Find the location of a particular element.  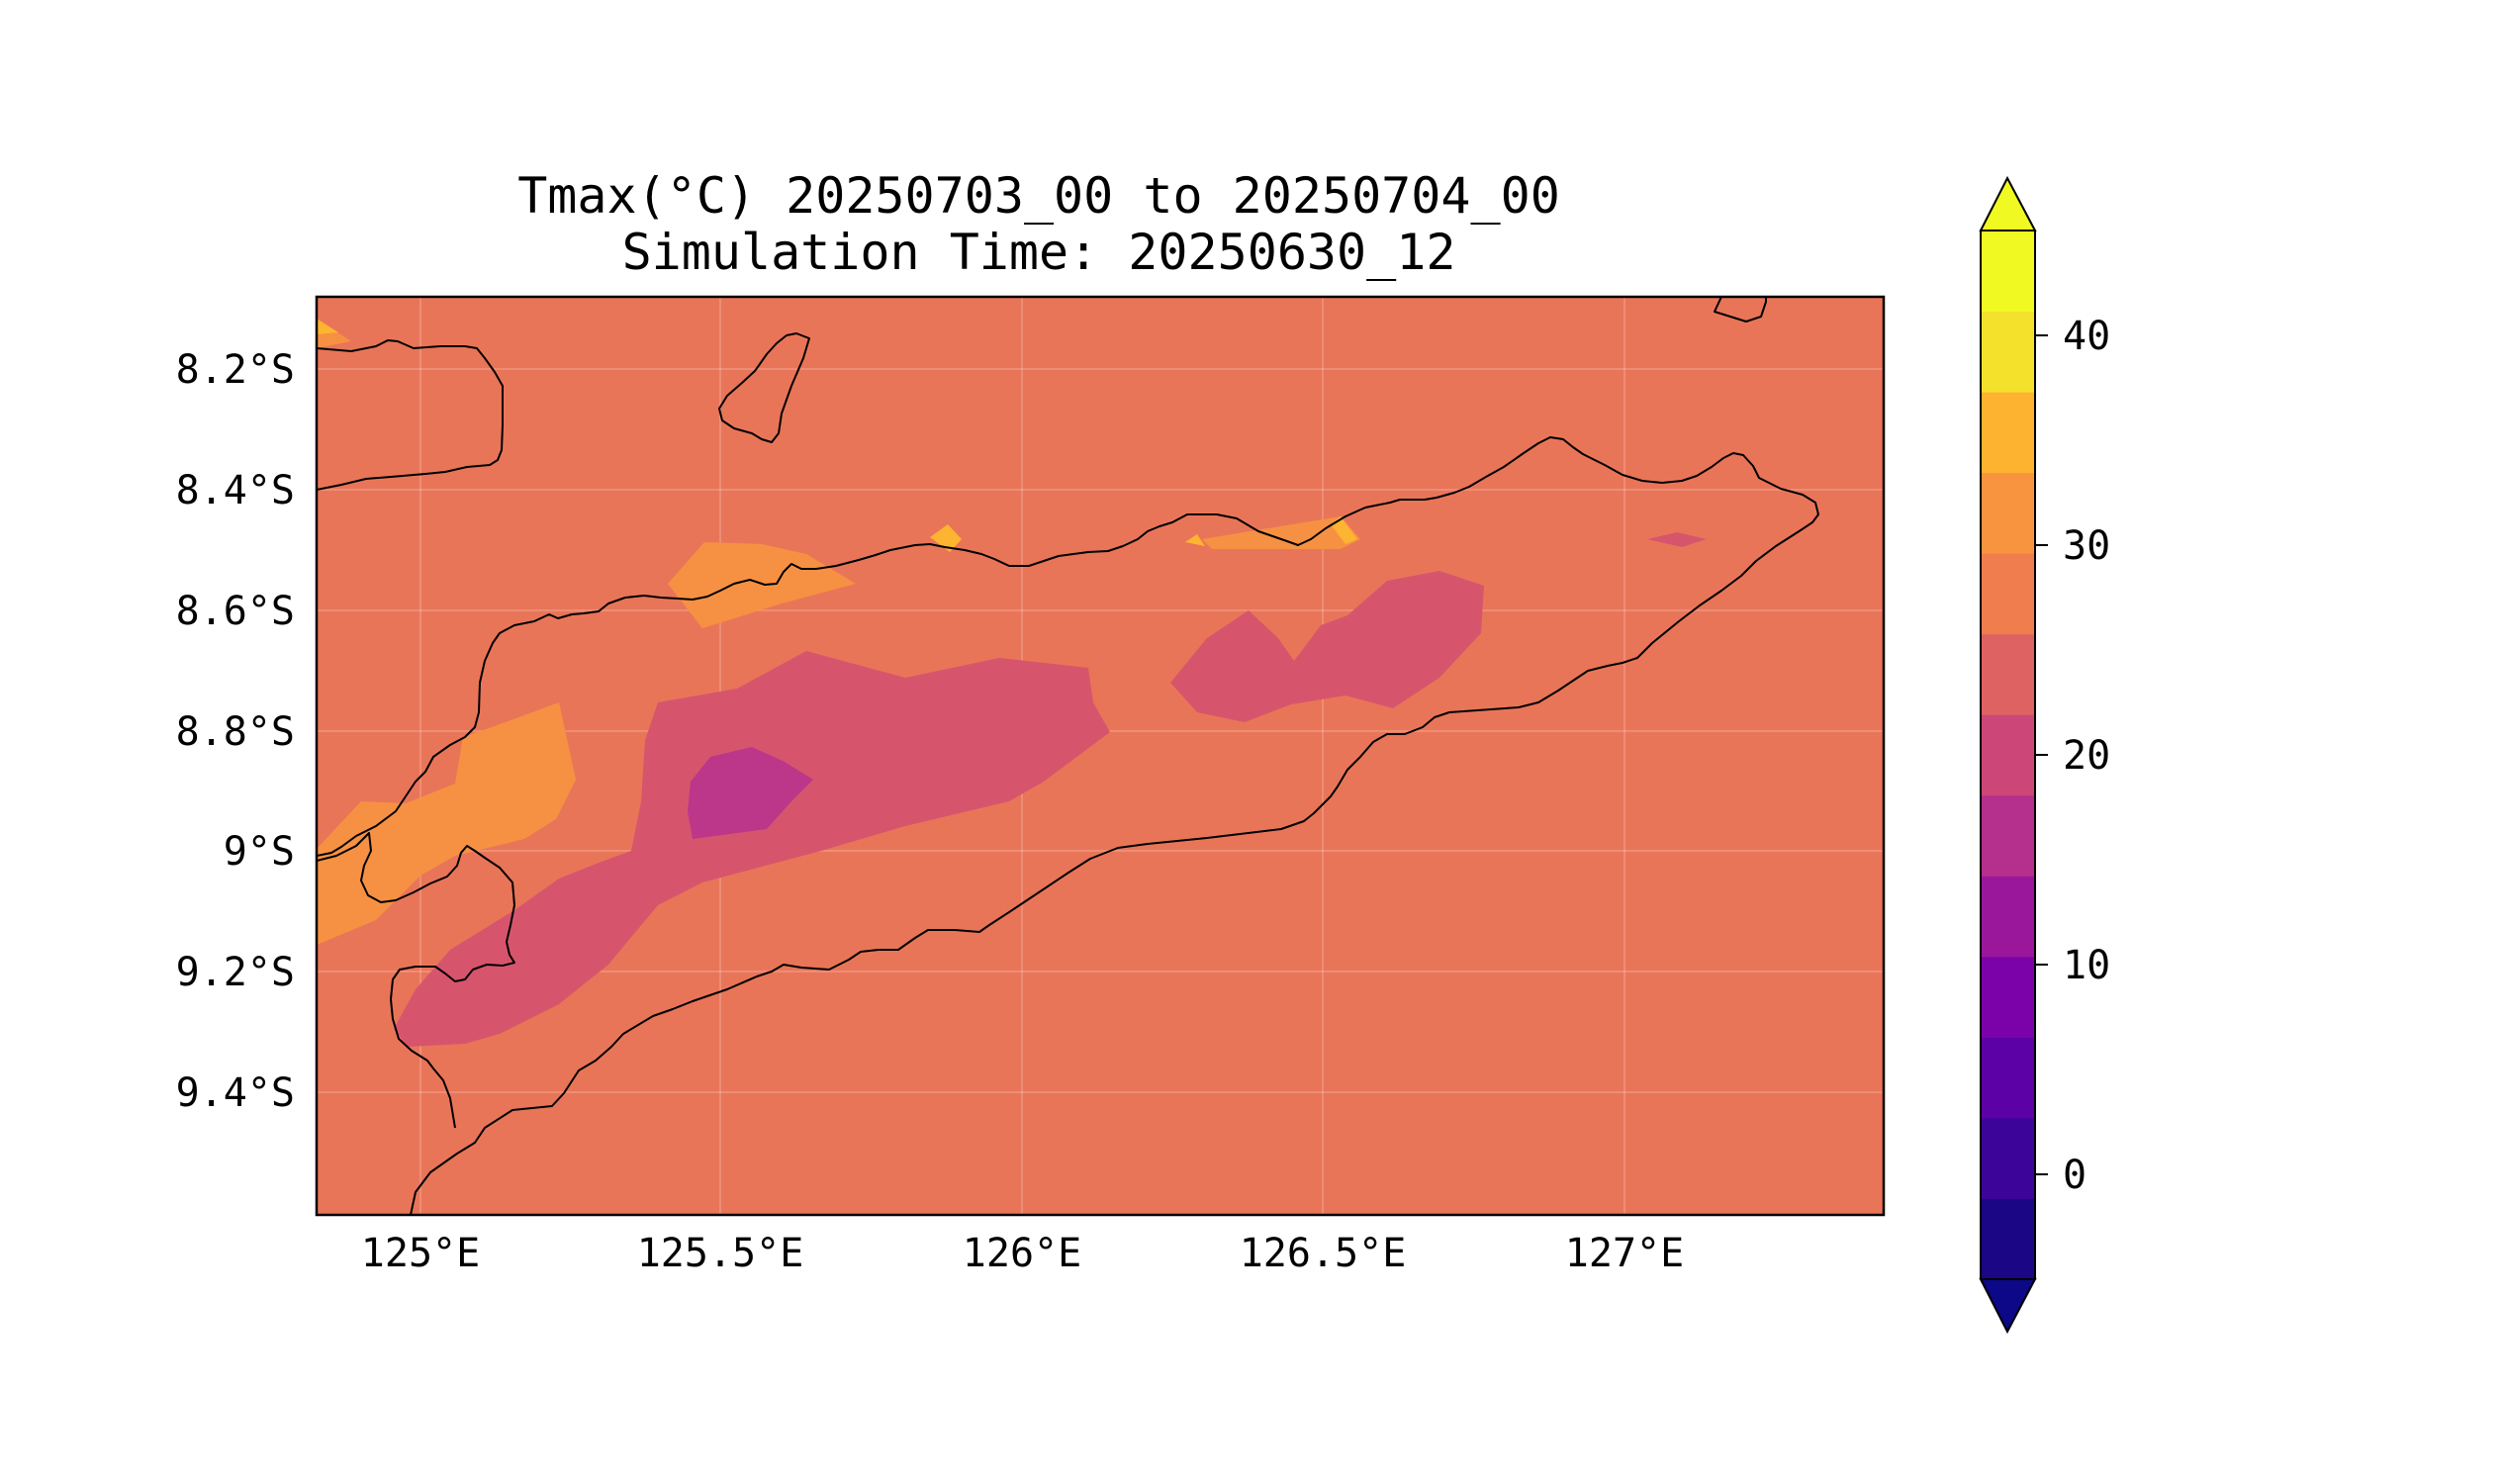

lon-tick-label: 125°E is located at coordinates (420, 1253).